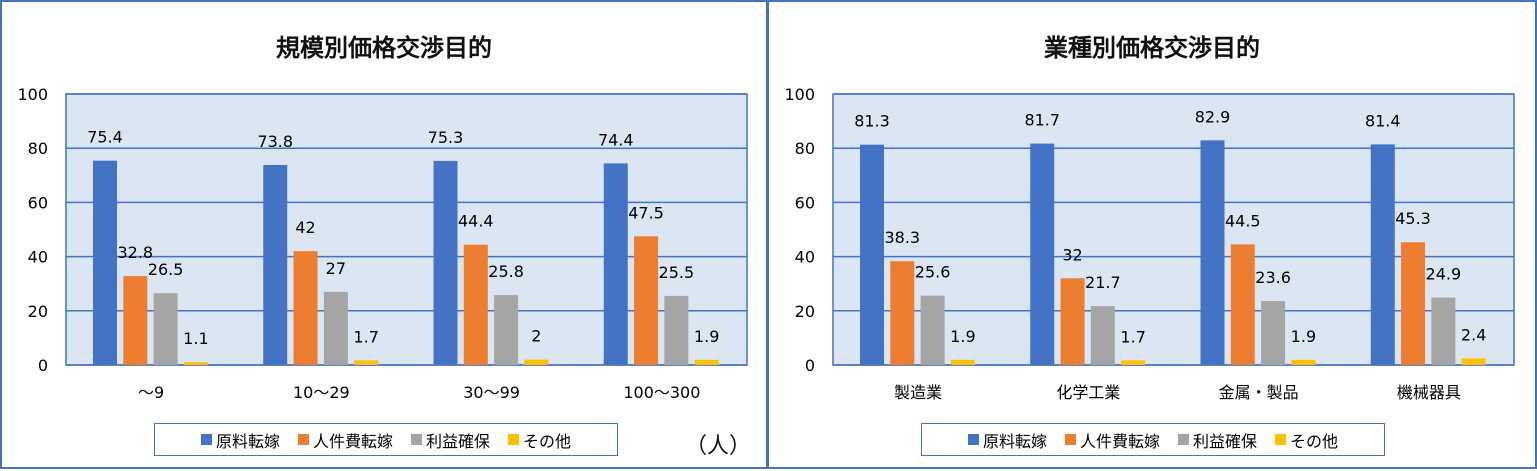 Image resolution: width=1537 pixels, height=471 pixels. Describe the element at coordinates (476, 221) in the screenshot. I see `data-label: 44.4` at that location.